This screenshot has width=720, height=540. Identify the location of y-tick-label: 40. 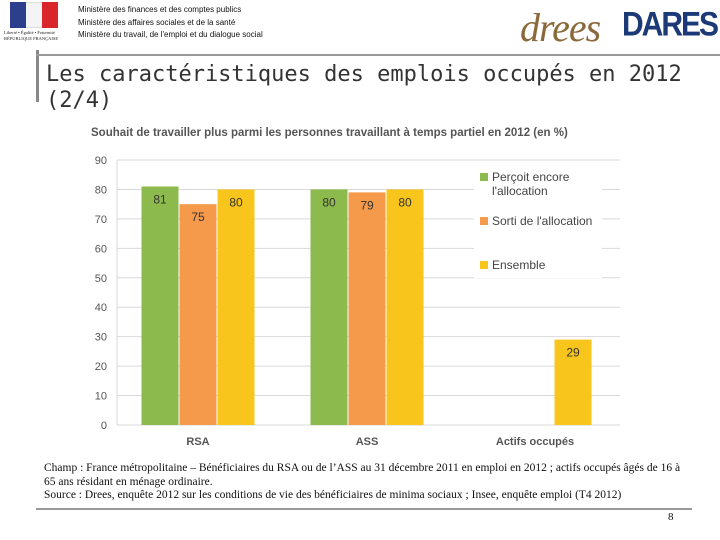
(101, 308).